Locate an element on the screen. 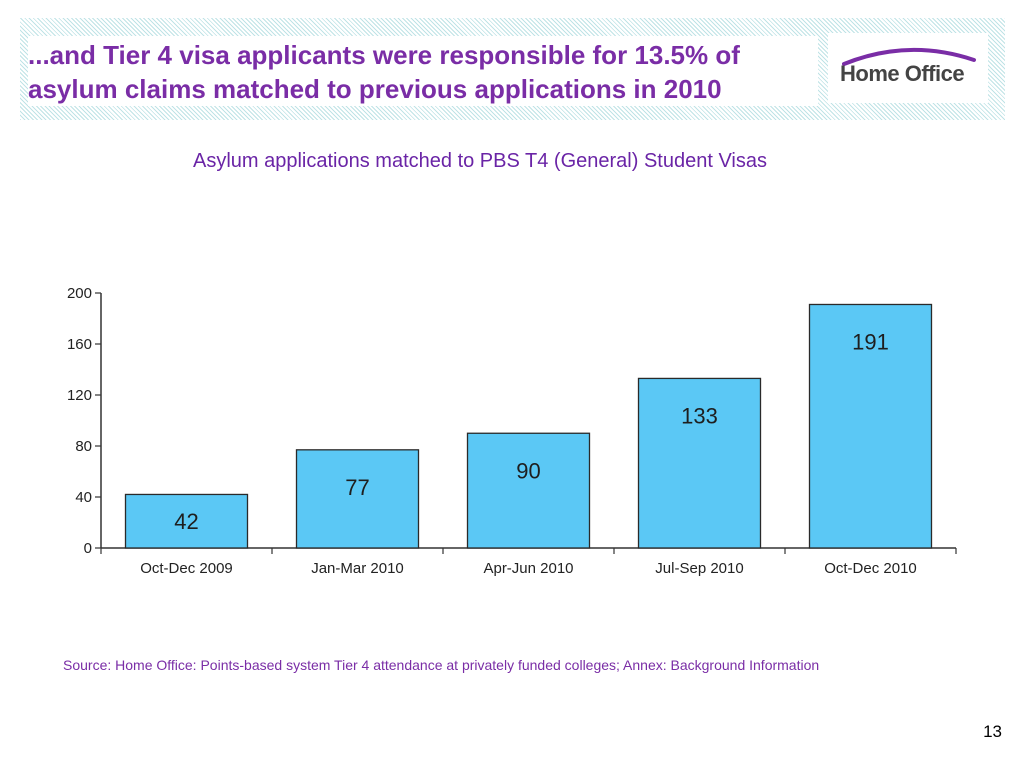  bar-data-label: 77 is located at coordinates (357, 487).